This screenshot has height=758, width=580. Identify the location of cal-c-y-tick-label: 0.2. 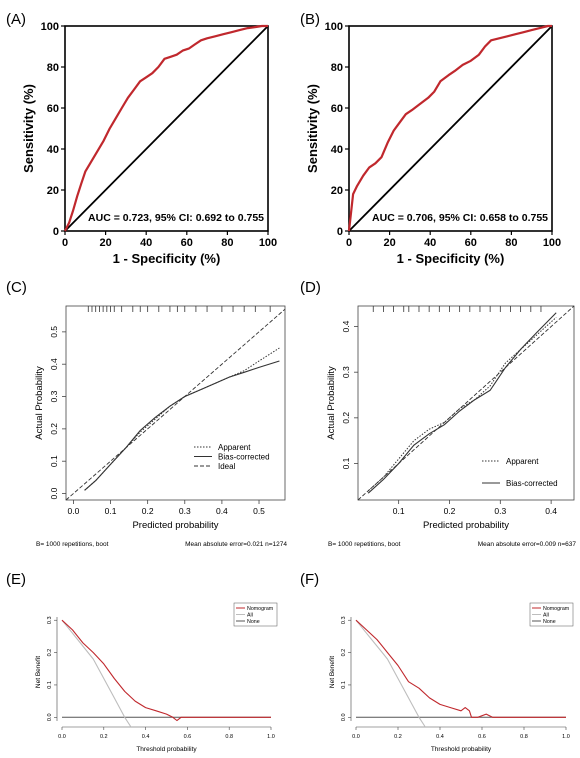
(54, 429).